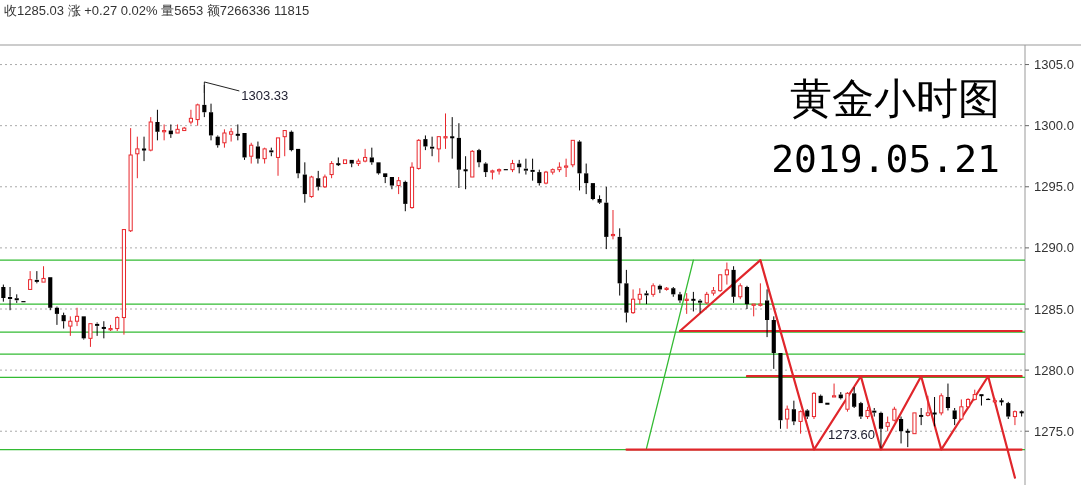 The width and height of the screenshot is (1081, 485). I want to click on tick-label: 1285.0, so click(1054, 309).